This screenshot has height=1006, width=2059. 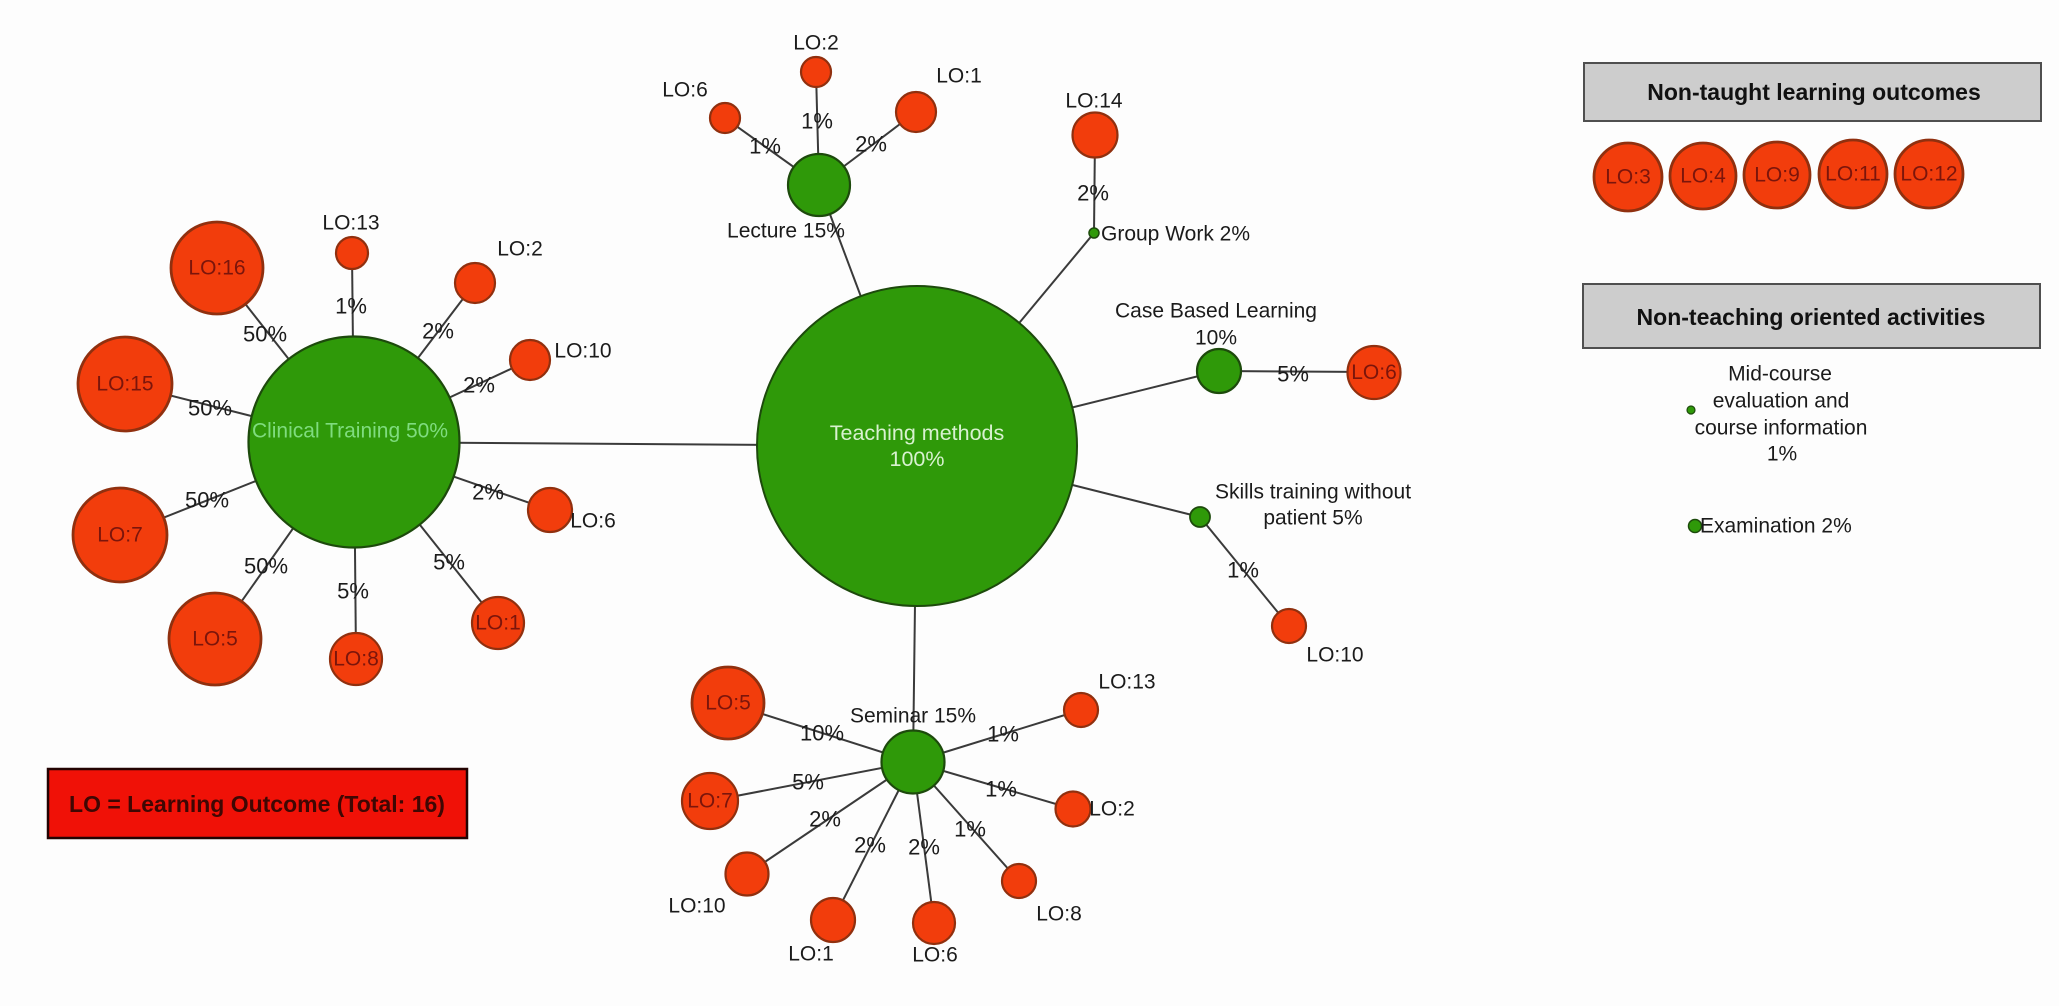 What do you see at coordinates (1776, 526) in the screenshot?
I see `svg-text: Examination 2%` at bounding box center [1776, 526].